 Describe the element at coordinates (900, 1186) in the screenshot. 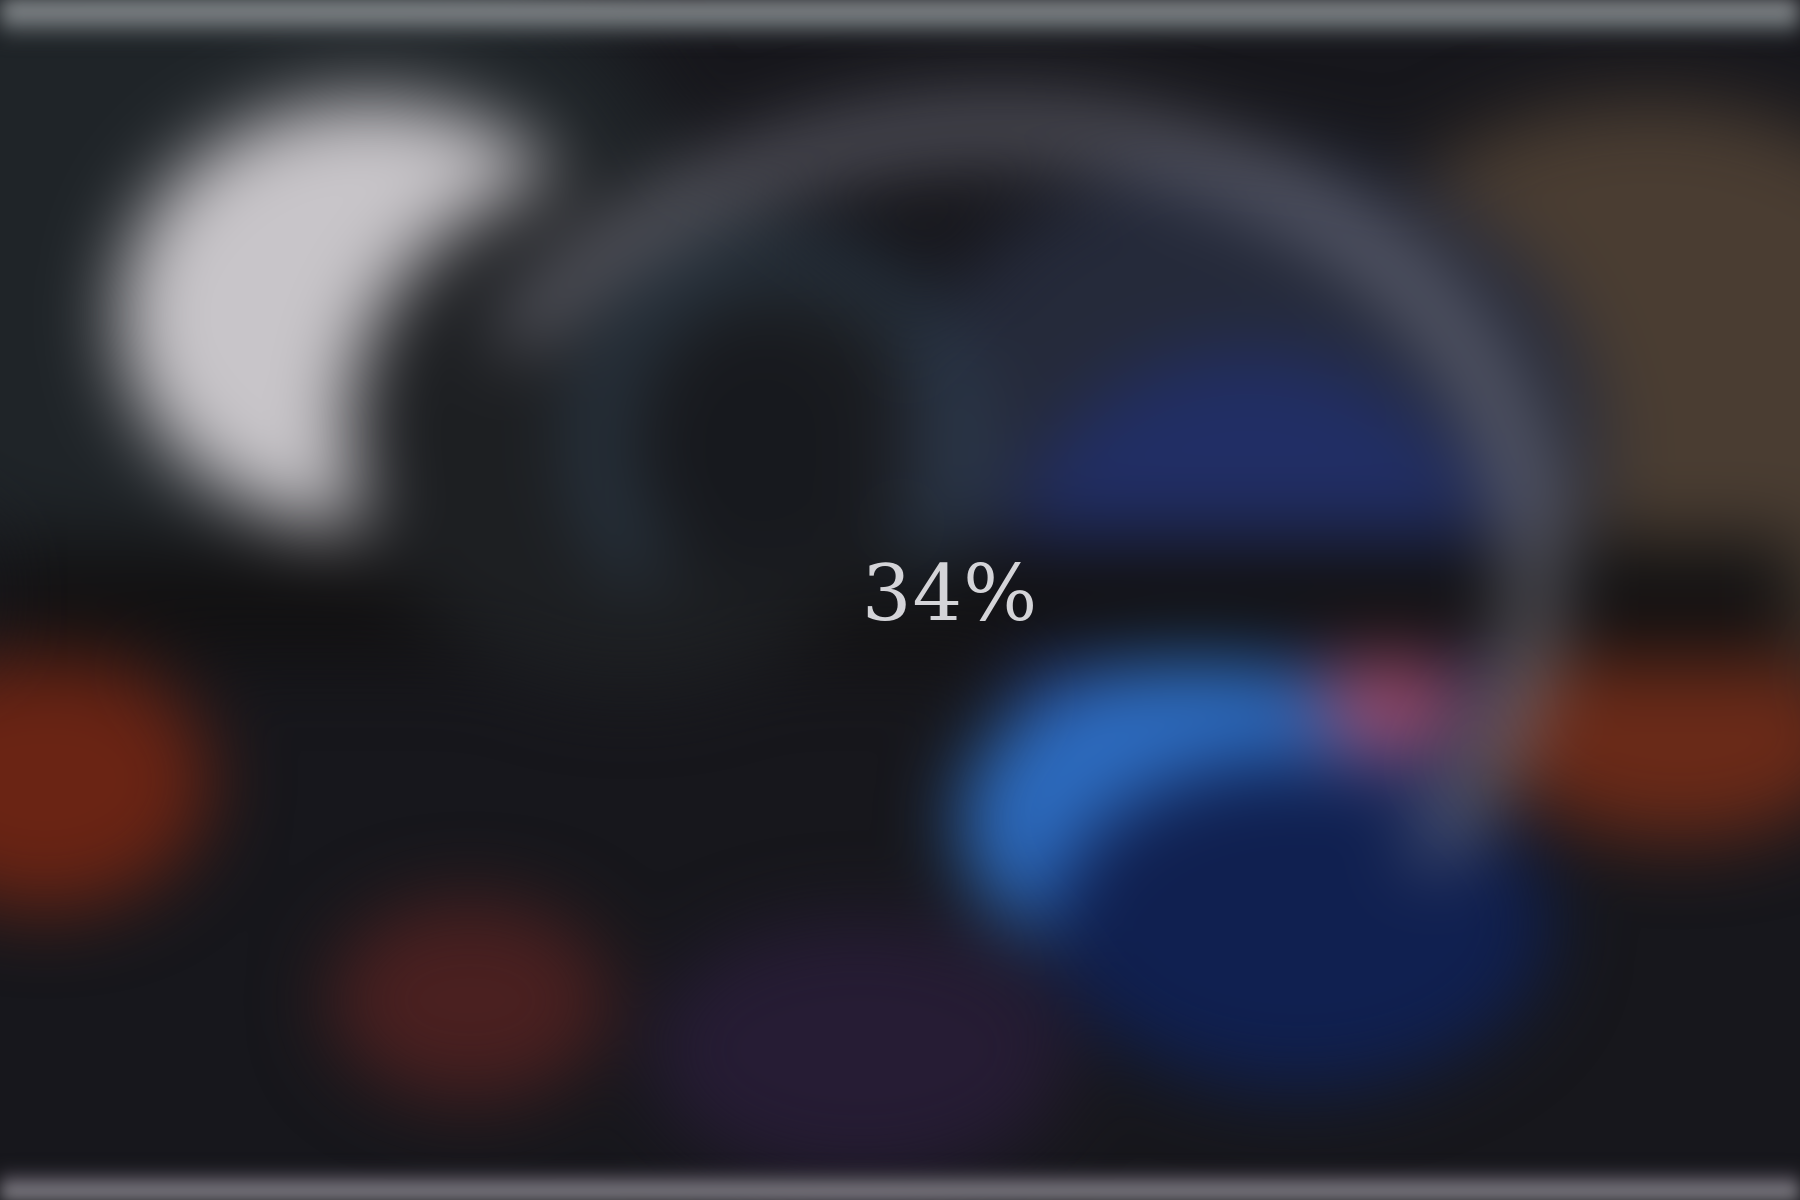

I see `bottom-edge` at that location.